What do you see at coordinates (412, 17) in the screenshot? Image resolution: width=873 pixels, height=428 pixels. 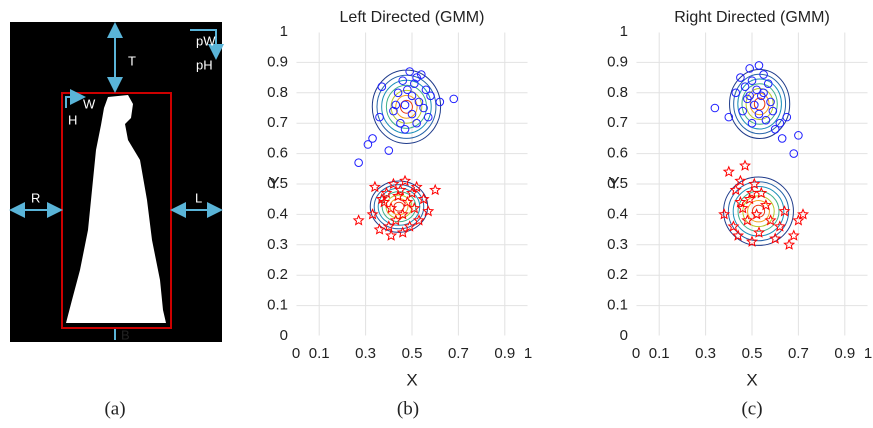 I see `chart-title: Left Directed (GMM)` at bounding box center [412, 17].